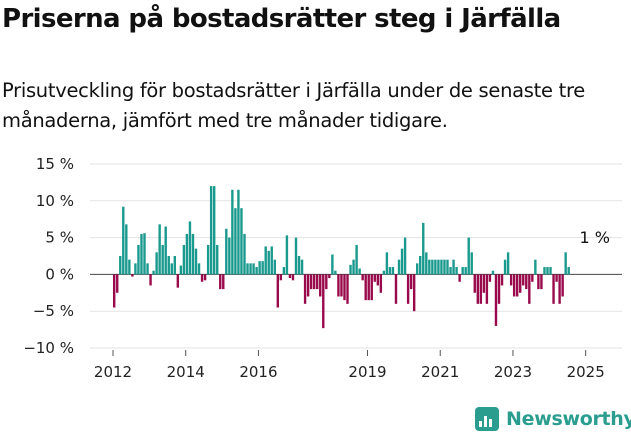  I want to click on y-tick-label: 5 %, so click(59, 238).